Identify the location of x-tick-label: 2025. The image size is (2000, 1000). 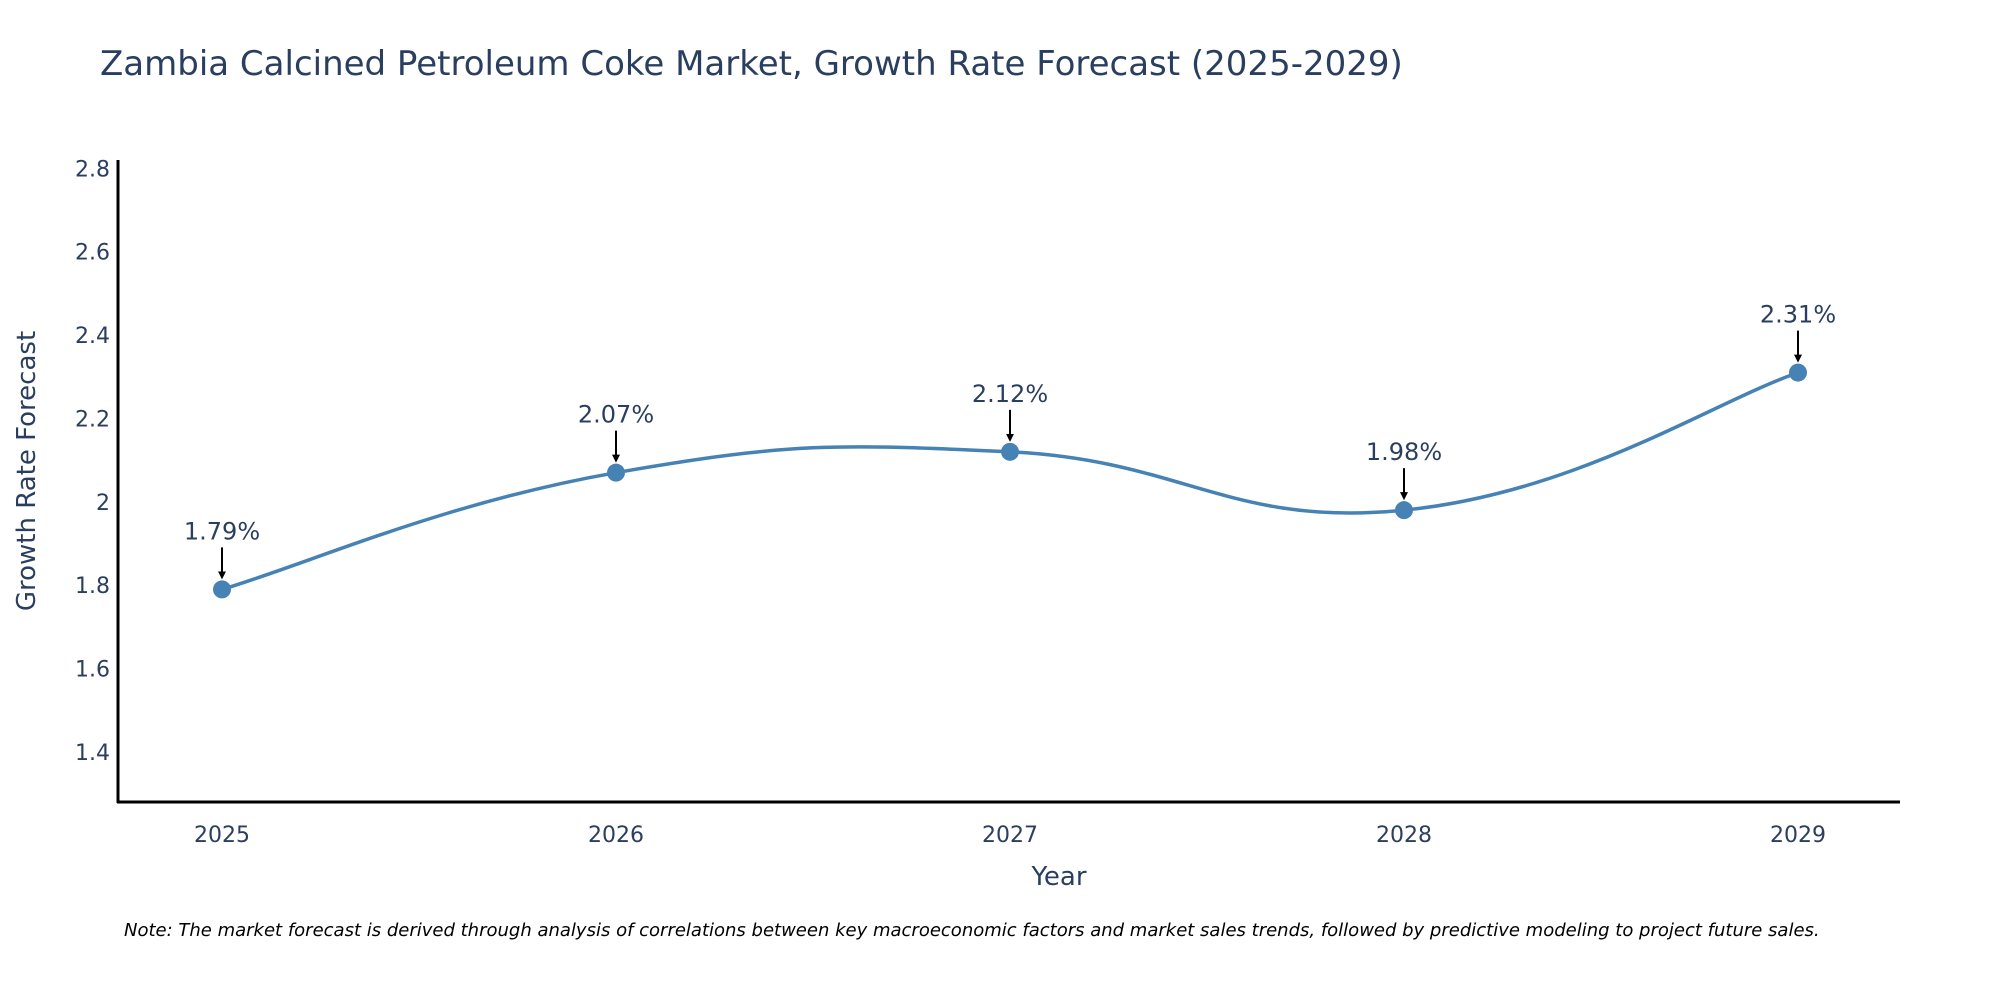
(222, 835).